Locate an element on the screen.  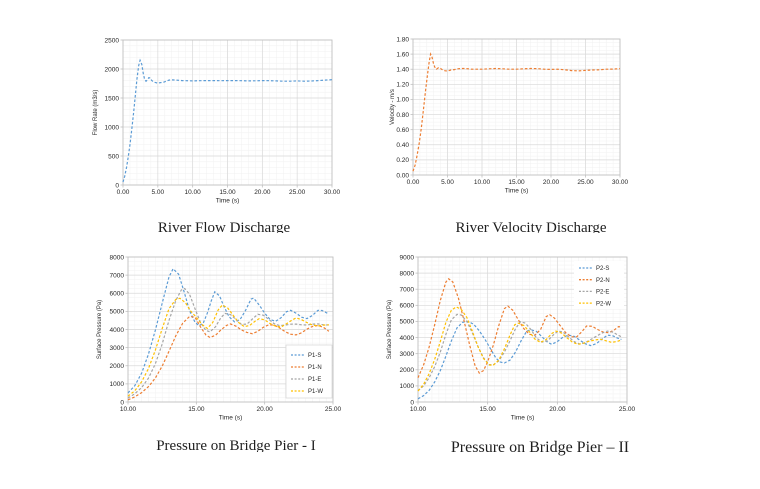
series-P1-E is located at coordinates (228, 343).